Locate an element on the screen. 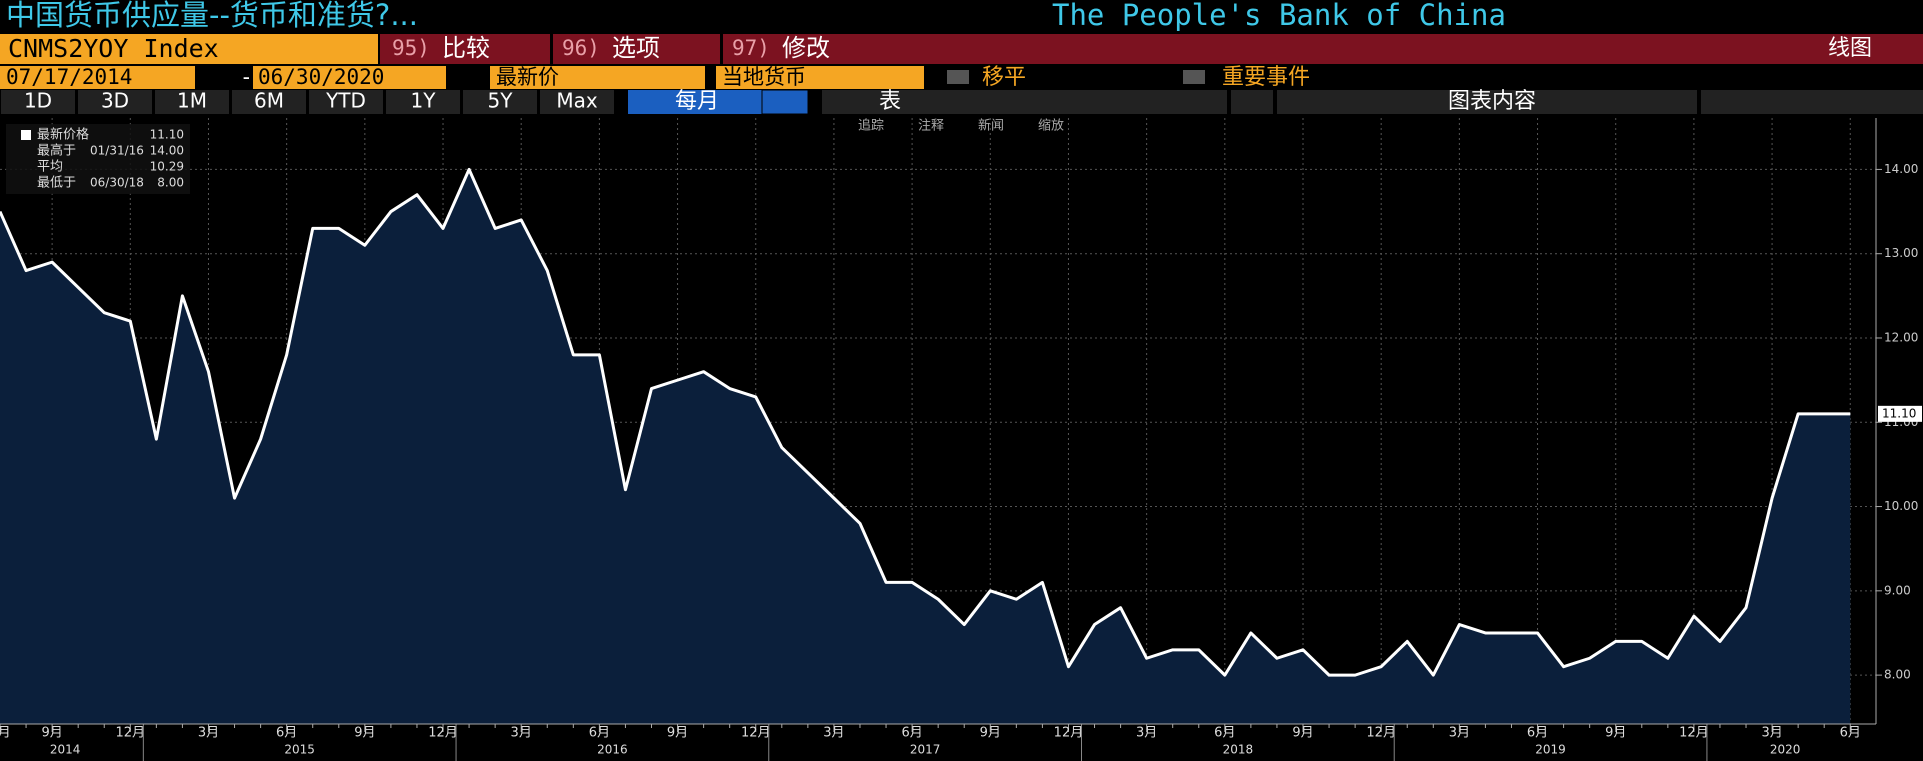 Image resolution: width=1923 pixels, height=761 pixels. range-label: 5Y is located at coordinates (501, 101).